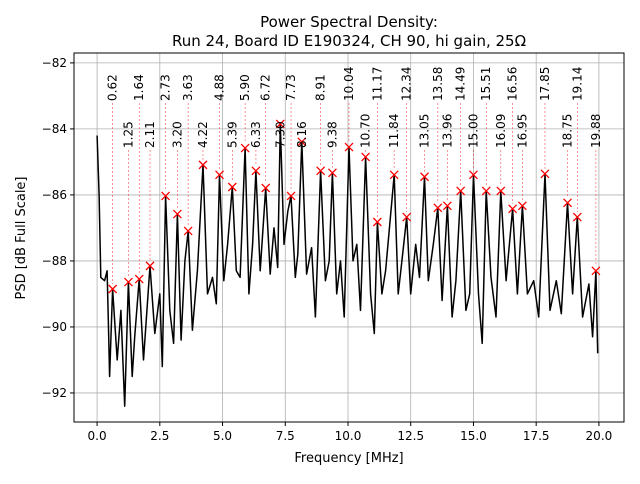 This screenshot has height=484, width=640. I want to click on x-tick-label: 20.0, so click(599, 436).